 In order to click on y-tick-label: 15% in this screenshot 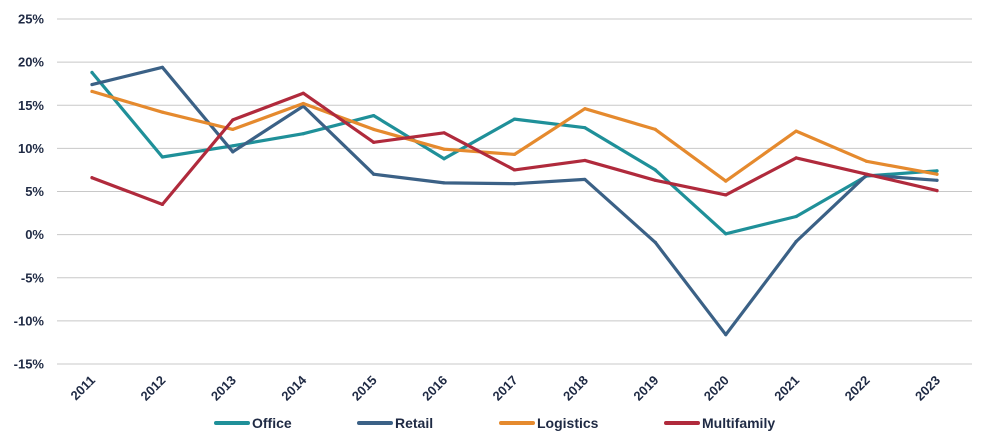, I will do `click(31, 105)`.